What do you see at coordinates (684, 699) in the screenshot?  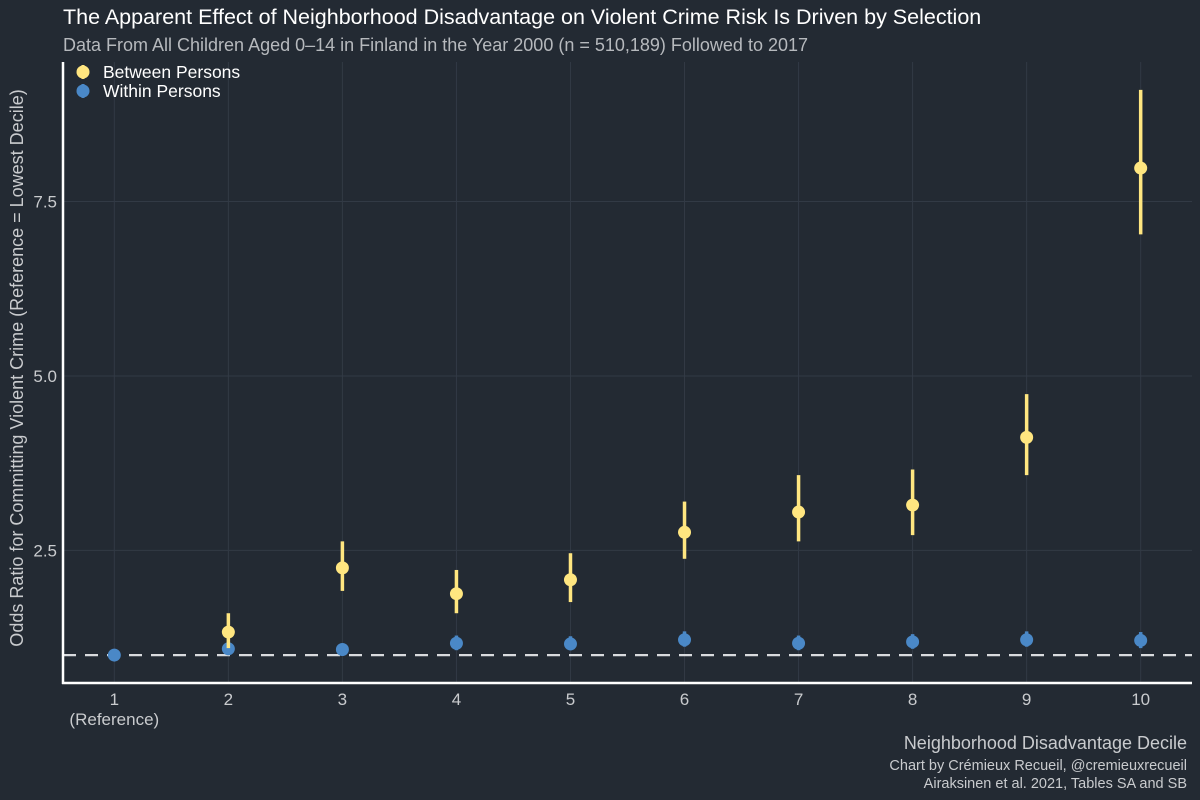 I see `x-tick-label: 6` at bounding box center [684, 699].